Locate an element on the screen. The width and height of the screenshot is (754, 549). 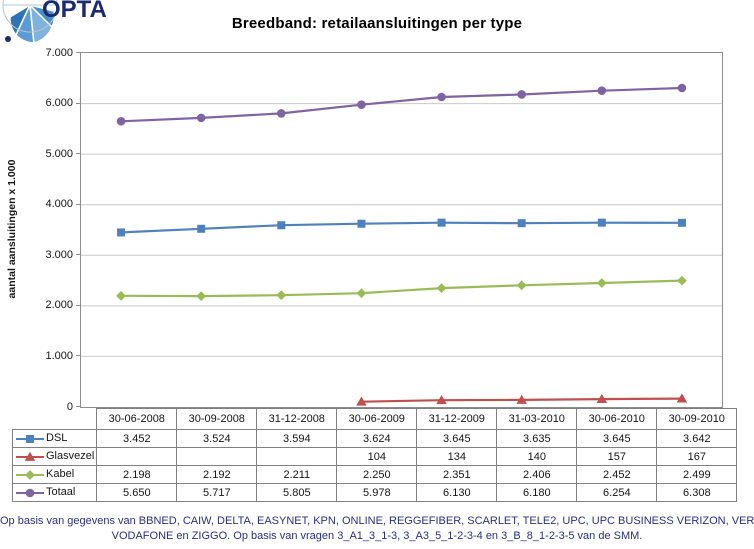
value-cell: 104 is located at coordinates (377, 456).